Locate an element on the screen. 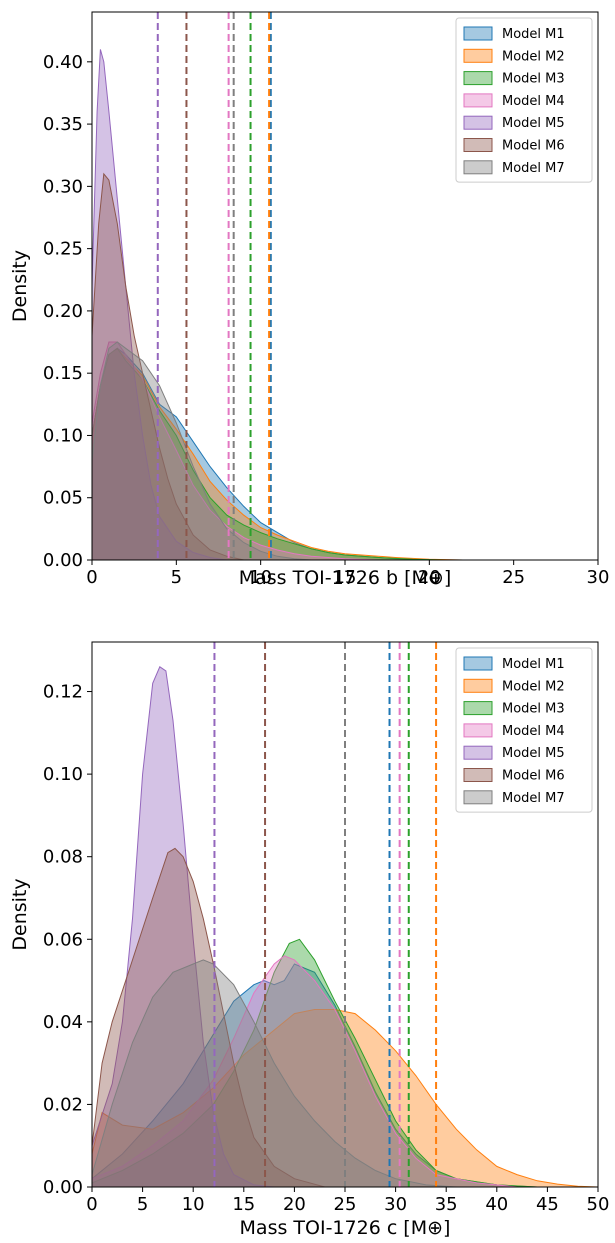  y-tick-label: 0.06 is located at coordinates (63, 939).